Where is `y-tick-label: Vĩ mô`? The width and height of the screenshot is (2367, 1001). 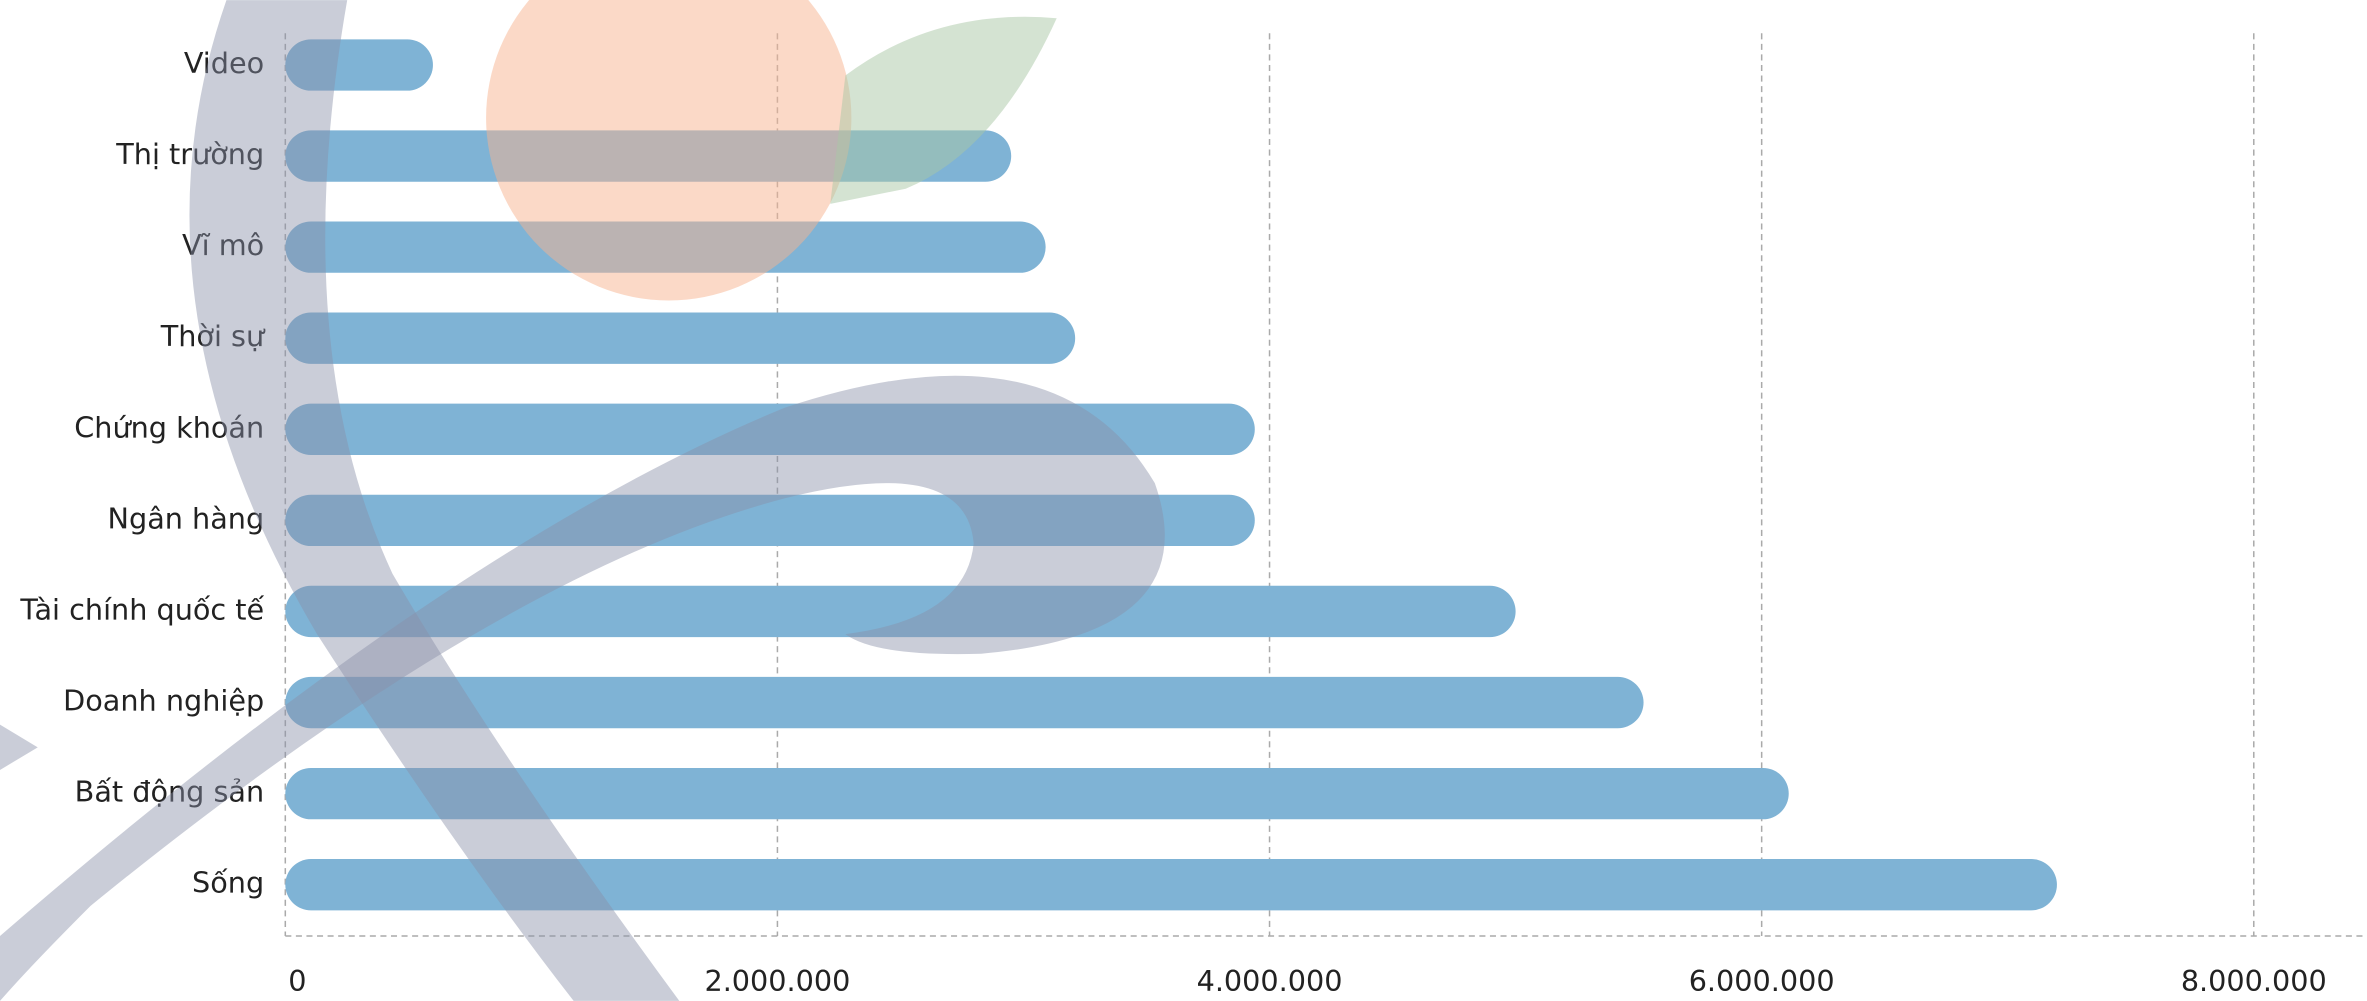
y-tick-label: Vĩ mô is located at coordinates (223, 245).